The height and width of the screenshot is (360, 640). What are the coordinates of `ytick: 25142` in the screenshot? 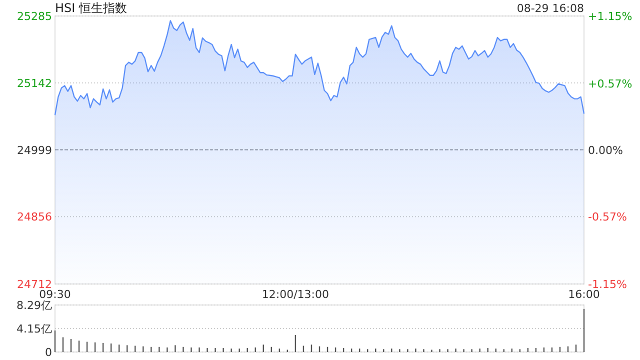 It's located at (34, 83).